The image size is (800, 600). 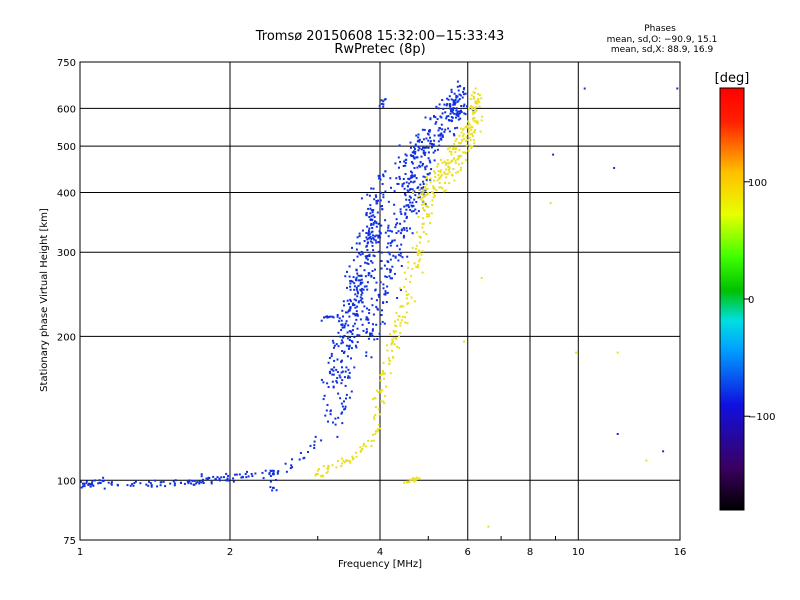 What do you see at coordinates (80, 552) in the screenshot?
I see `x-tick-label: 1` at bounding box center [80, 552].